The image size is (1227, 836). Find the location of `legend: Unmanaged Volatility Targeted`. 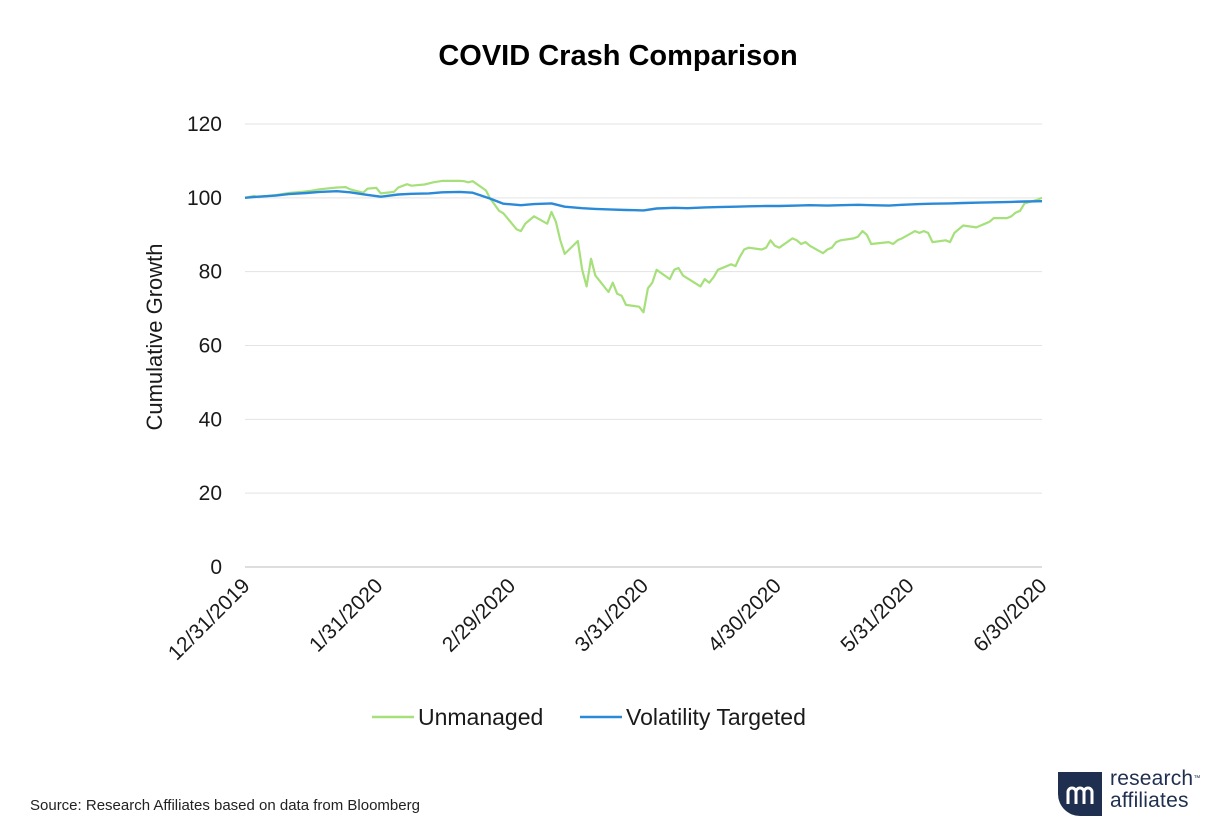

legend: Unmanaged Volatility Targeted is located at coordinates (589, 717).